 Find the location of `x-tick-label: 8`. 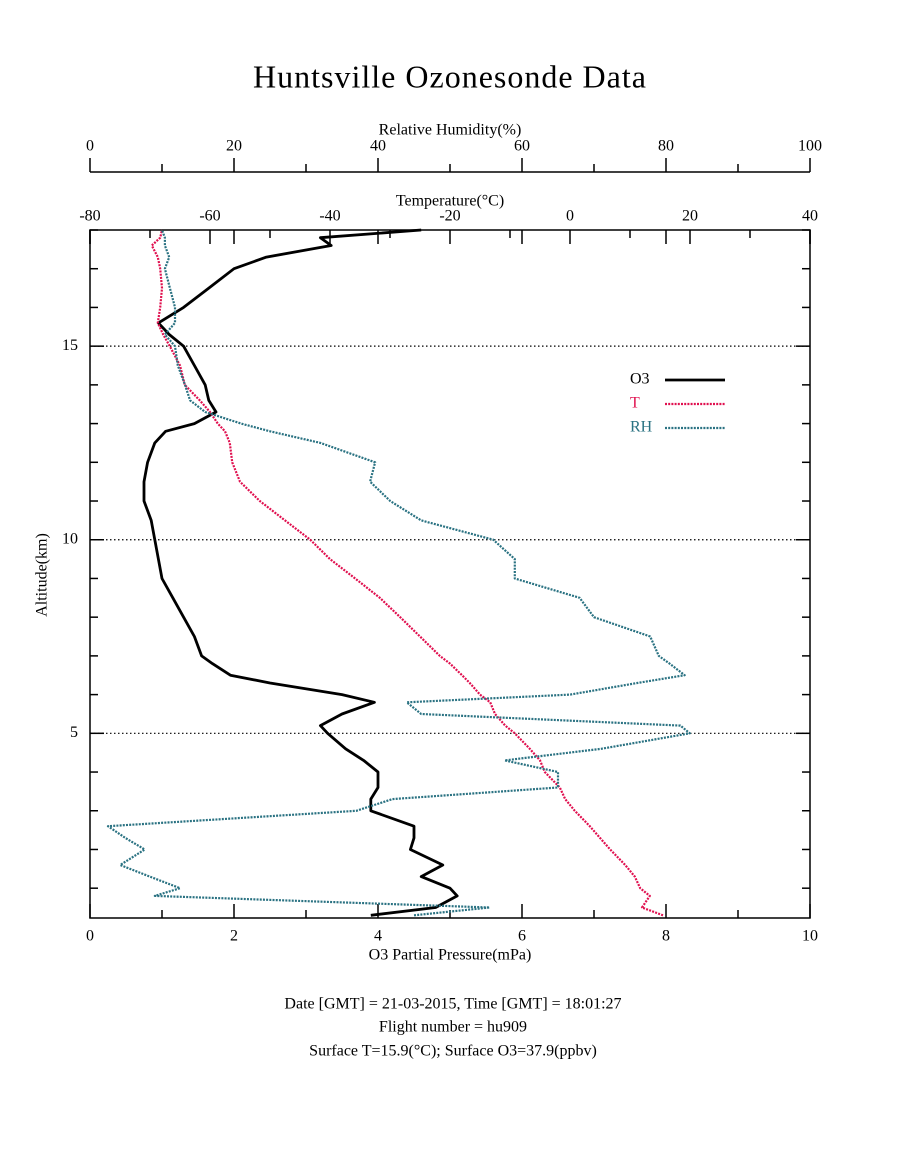

x-tick-label: 8 is located at coordinates (666, 936).